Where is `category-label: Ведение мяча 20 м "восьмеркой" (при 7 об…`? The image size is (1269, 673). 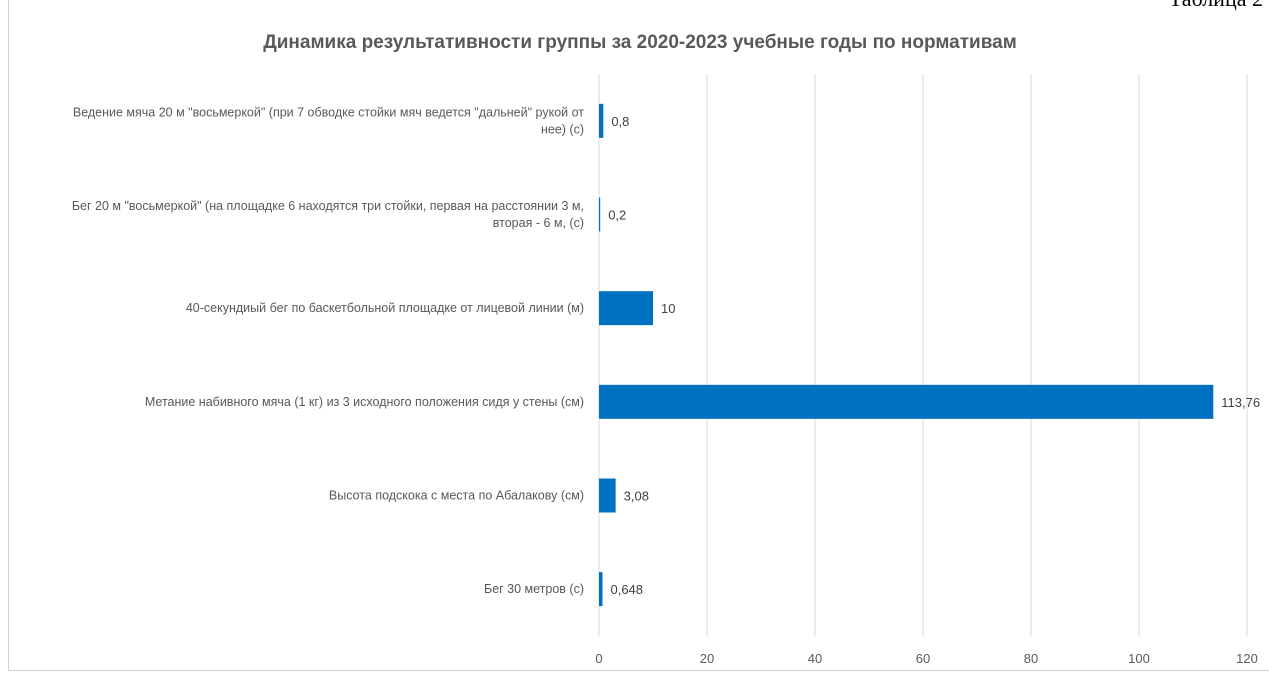
category-label: Ведение мяча 20 м "восьмеркой" (при 7 об… is located at coordinates (328, 112).